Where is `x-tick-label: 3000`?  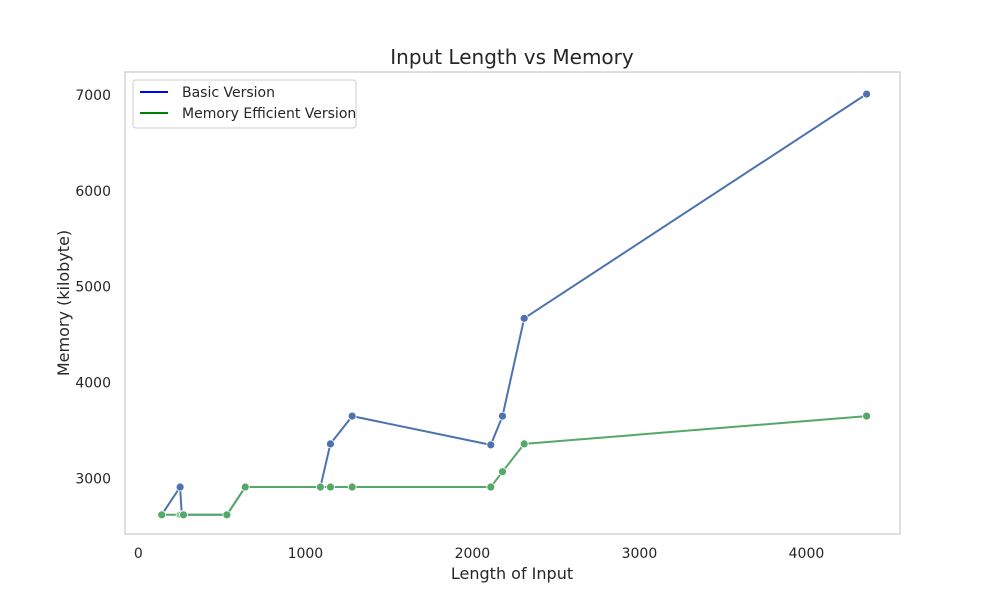
x-tick-label: 3000 is located at coordinates (640, 554).